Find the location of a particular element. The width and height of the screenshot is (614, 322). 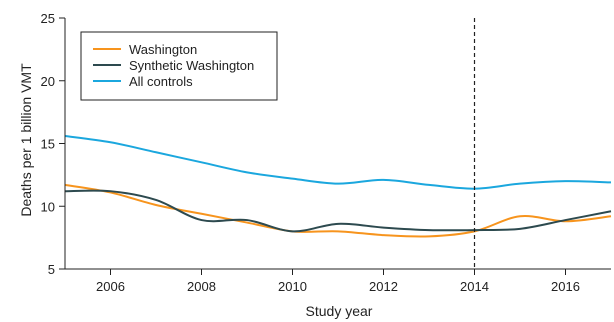

y-tick-label: 25 is located at coordinates (48, 18).